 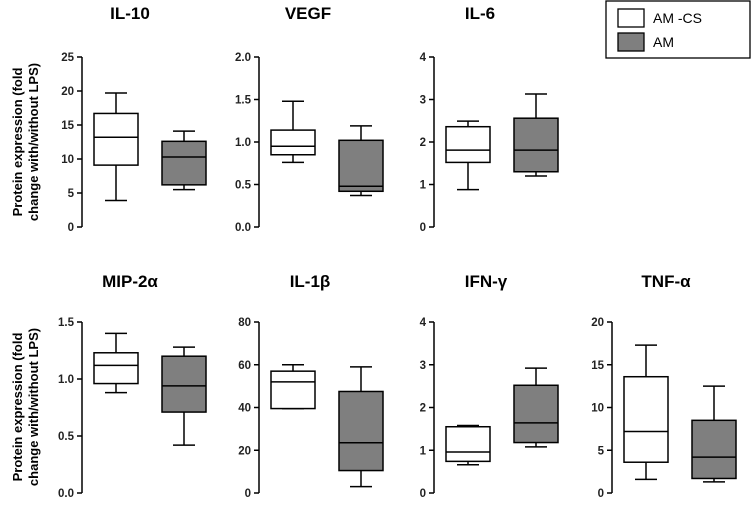 I want to click on panel-il-6: IL-6 0 1 2 3 4, so click(x=489, y=119).